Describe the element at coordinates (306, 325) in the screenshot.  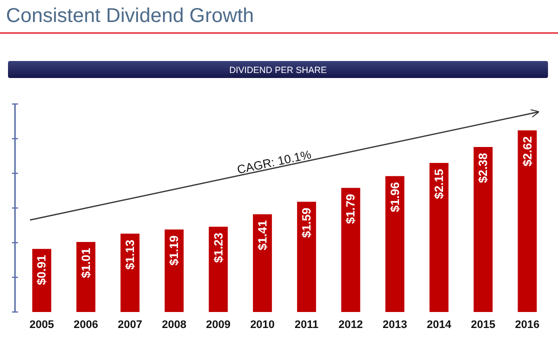
I see `x-tick-label: 2011` at that location.